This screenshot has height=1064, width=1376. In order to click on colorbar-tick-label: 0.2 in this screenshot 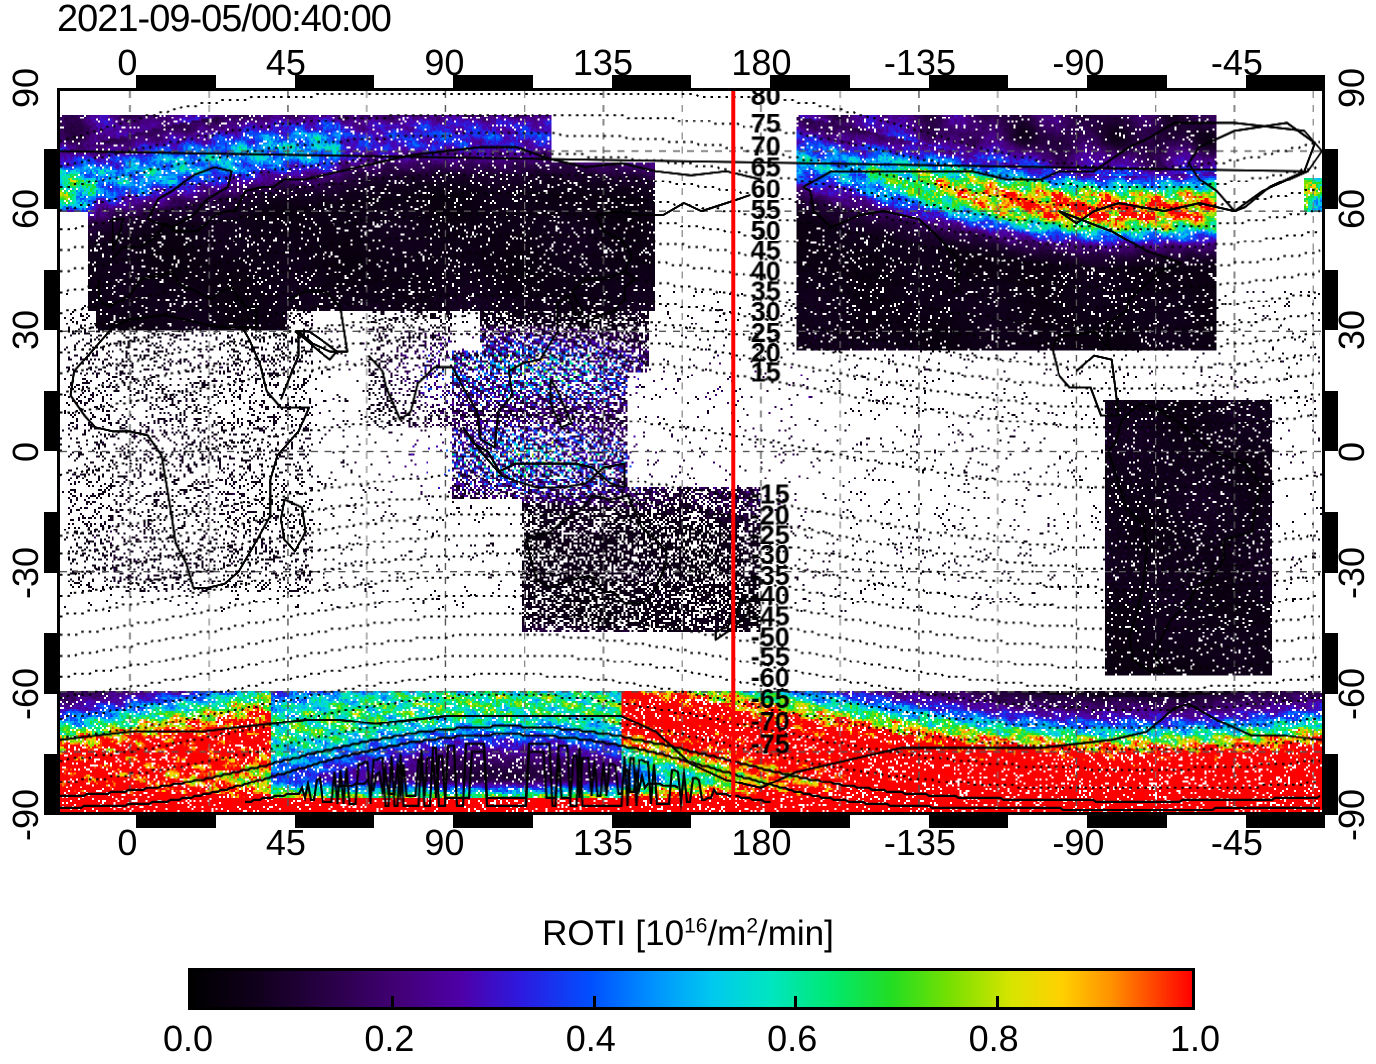, I will do `click(389, 1038)`.